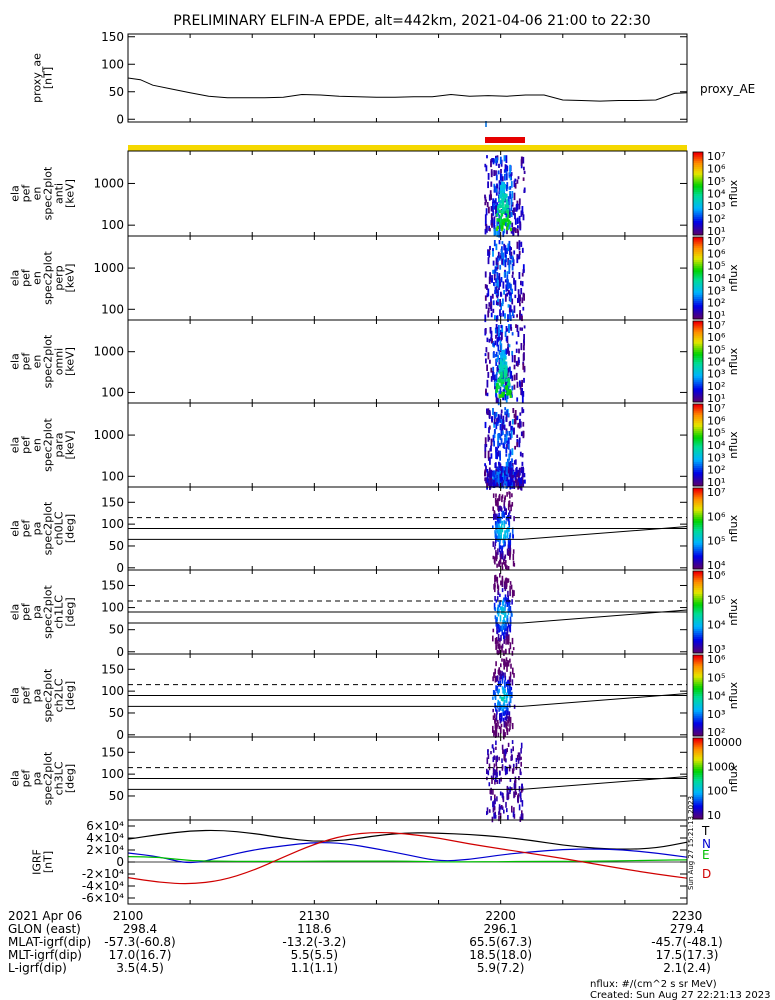  What do you see at coordinates (70, 361) in the screenshot?
I see `en_omni-ylabel-5: [keV]` at bounding box center [70, 361].